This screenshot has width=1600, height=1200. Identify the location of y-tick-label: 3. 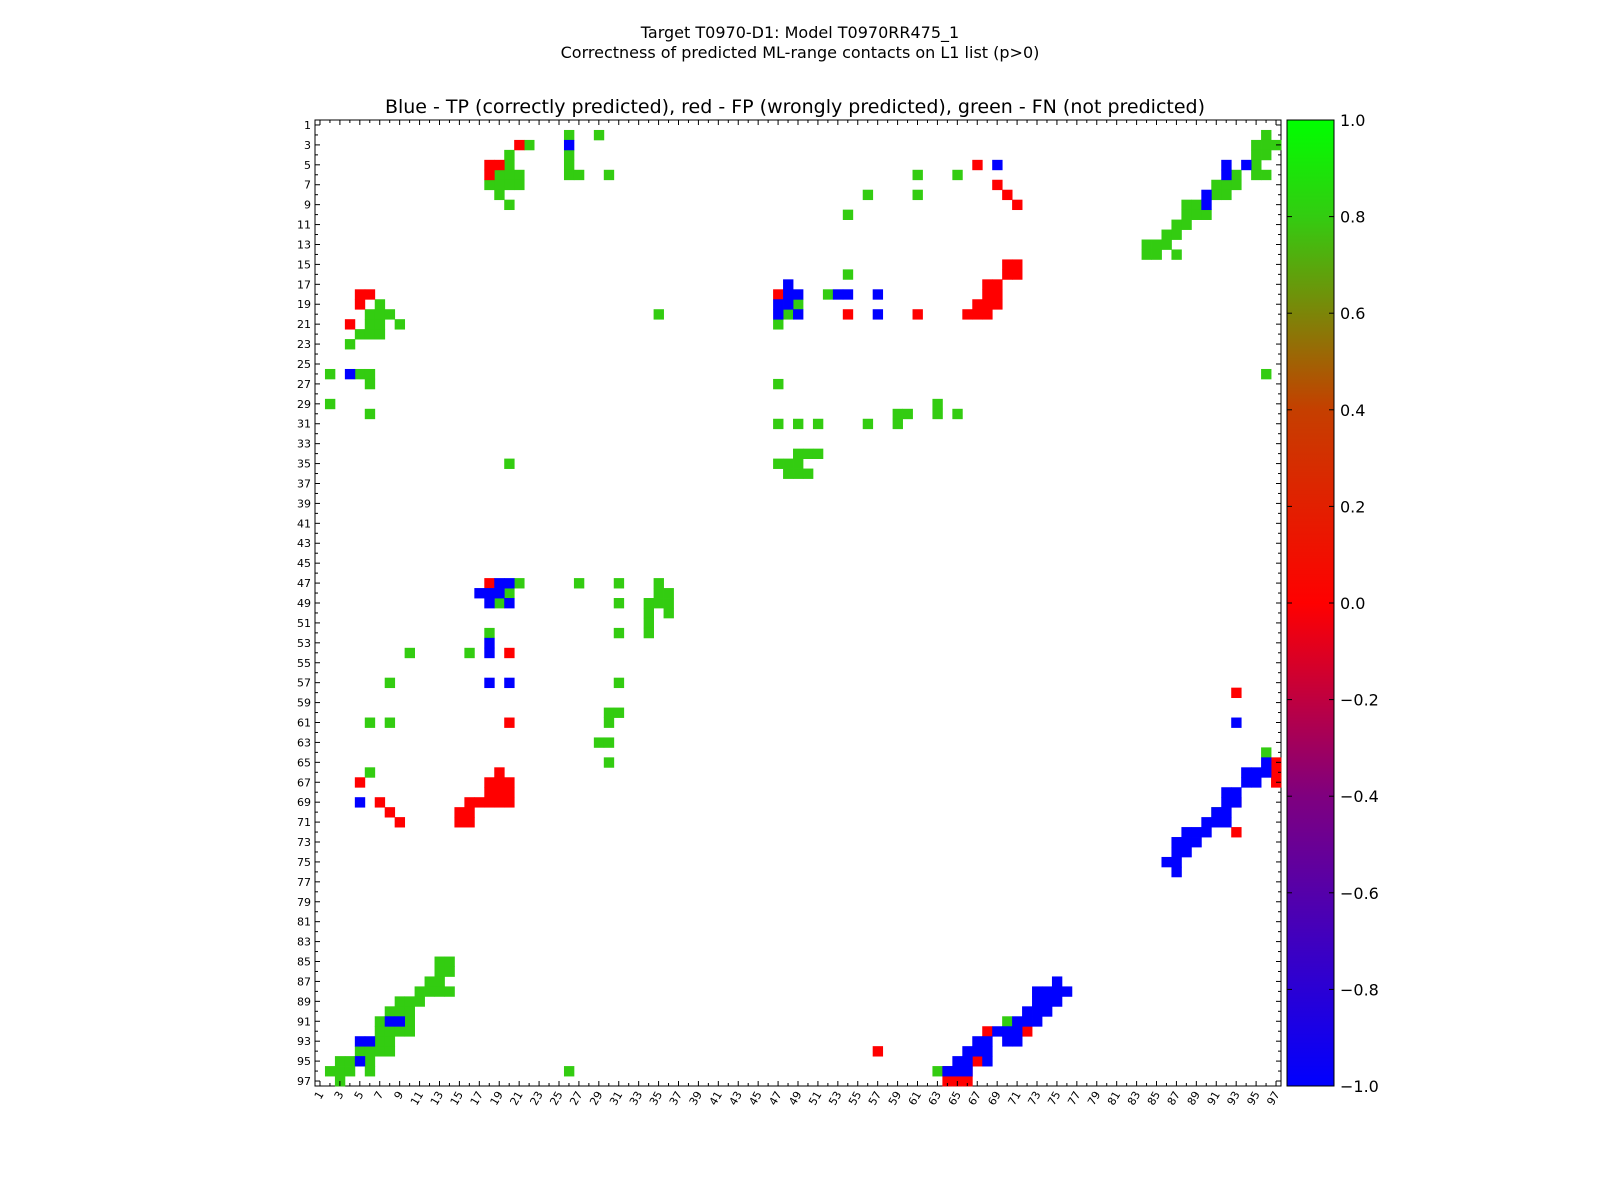
(307, 145).